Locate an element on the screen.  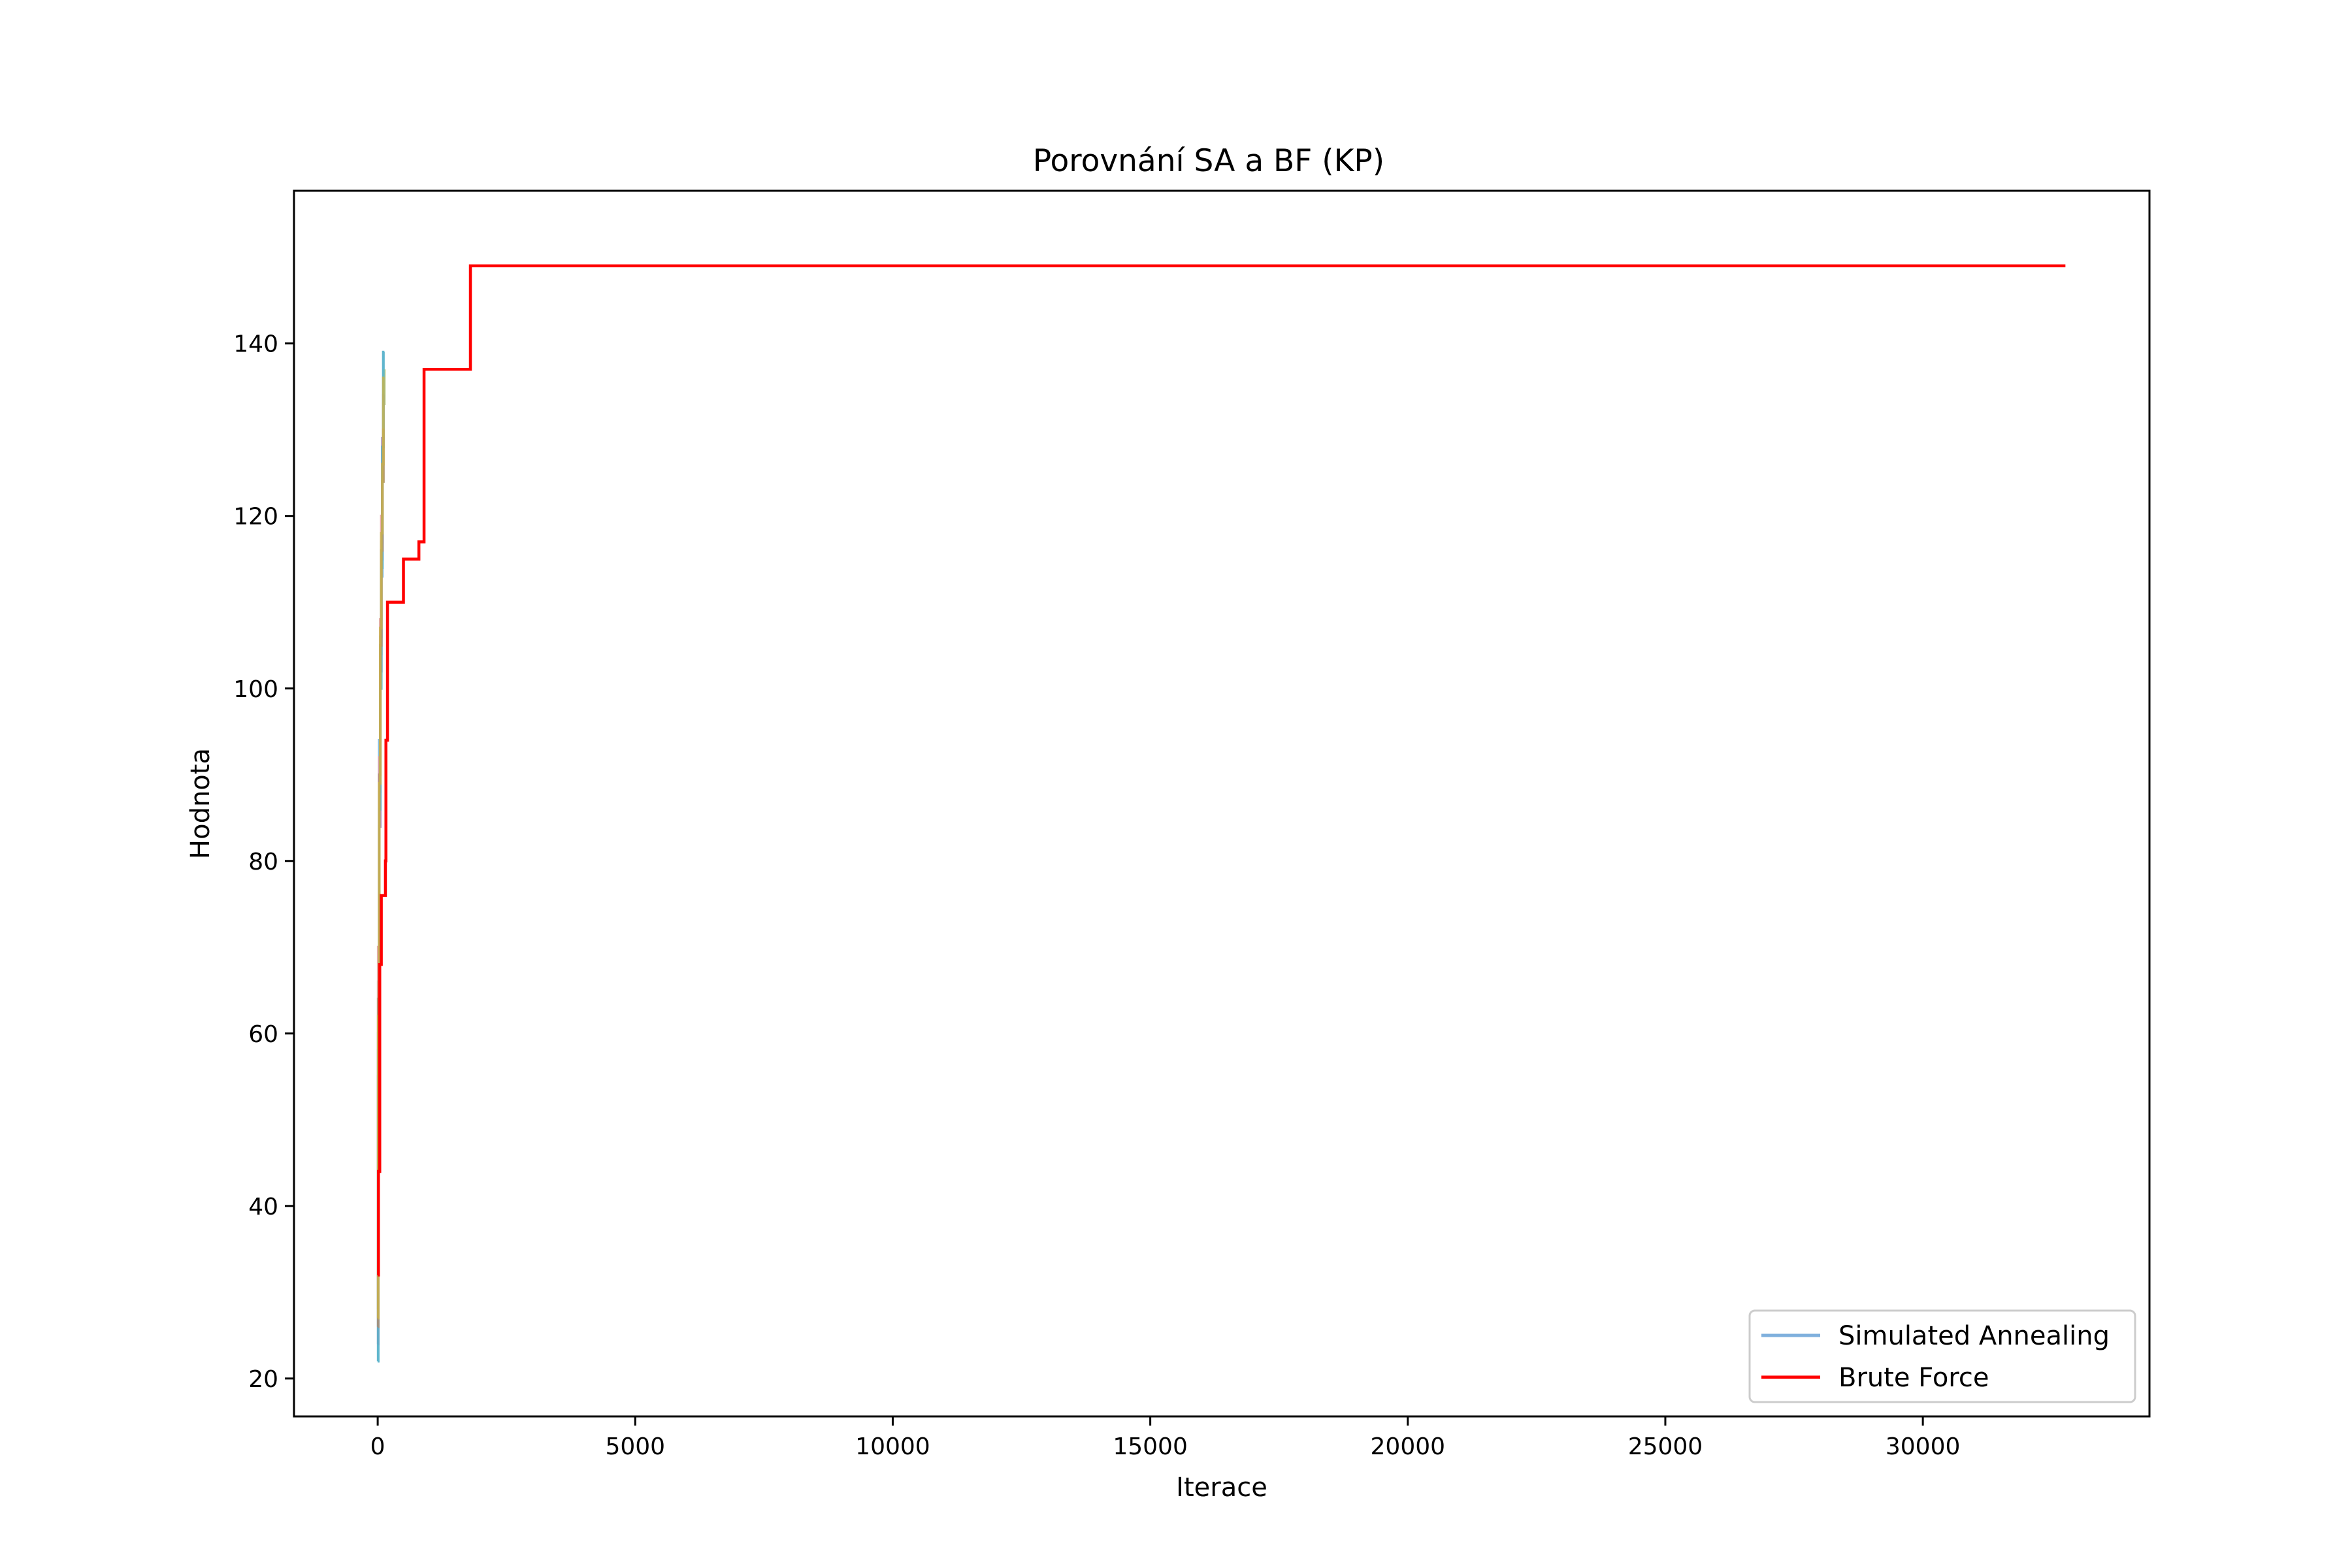
y-tick-label: 120 is located at coordinates (255, 517).